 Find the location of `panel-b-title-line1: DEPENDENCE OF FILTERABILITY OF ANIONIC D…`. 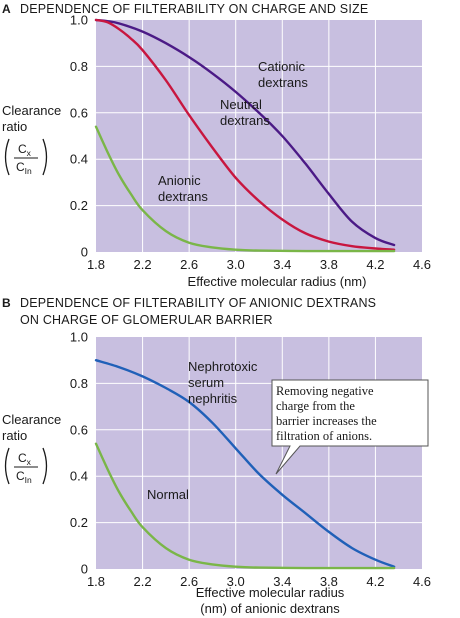

panel-b-title-line1: DEPENDENCE OF FILTERABILITY OF ANIONIC D… is located at coordinates (198, 303).